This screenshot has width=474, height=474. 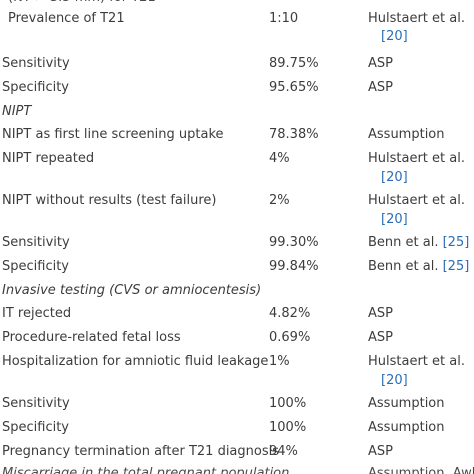 I want to click on section-header: Invasive testing (CVS or amniocentesis), so click(x=237, y=291).